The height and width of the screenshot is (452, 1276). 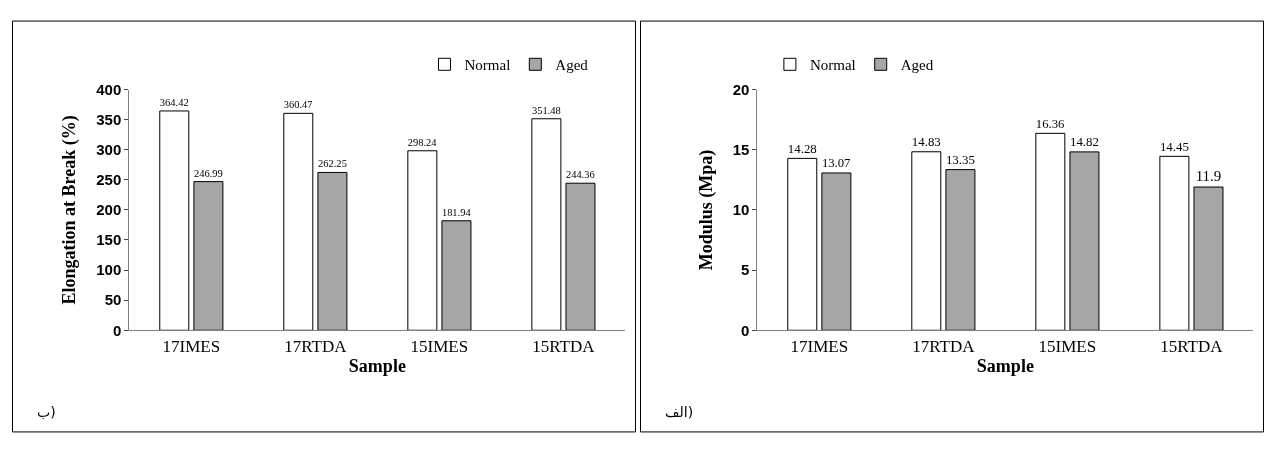 I want to click on y-axis-title: Modulus (Mpa), so click(x=706, y=210).